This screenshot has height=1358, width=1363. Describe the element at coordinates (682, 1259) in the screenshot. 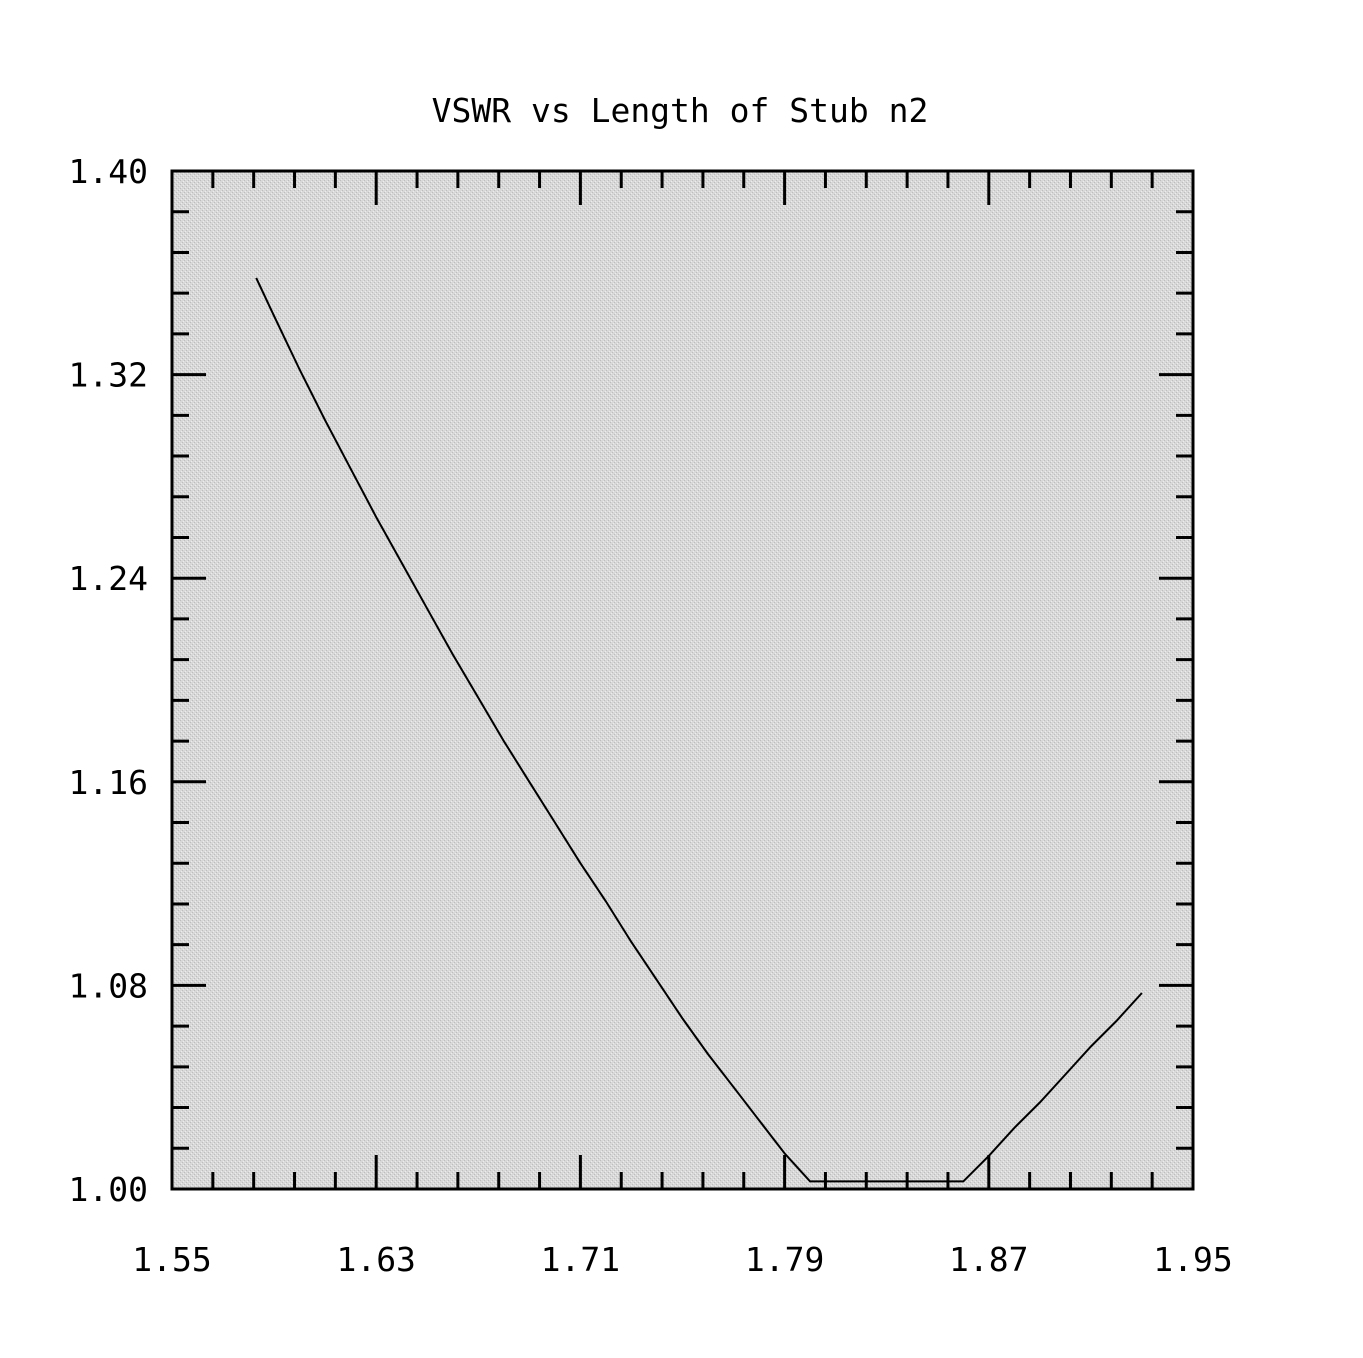

I see `x-axis-tick-labels: 1.55 1.63 1.71 1.79 1.87 1.95` at that location.